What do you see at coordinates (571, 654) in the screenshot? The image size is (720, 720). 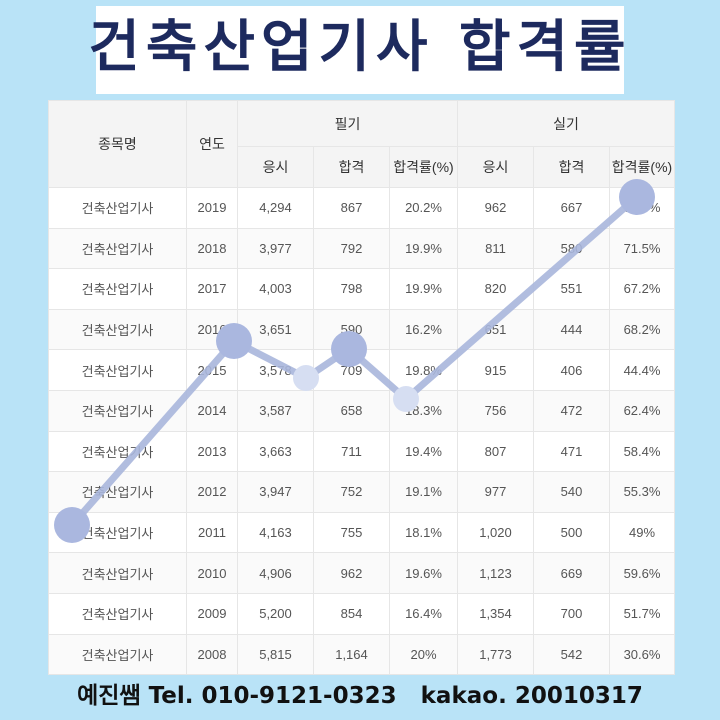 I see `cell-practical-passed: 542` at bounding box center [571, 654].